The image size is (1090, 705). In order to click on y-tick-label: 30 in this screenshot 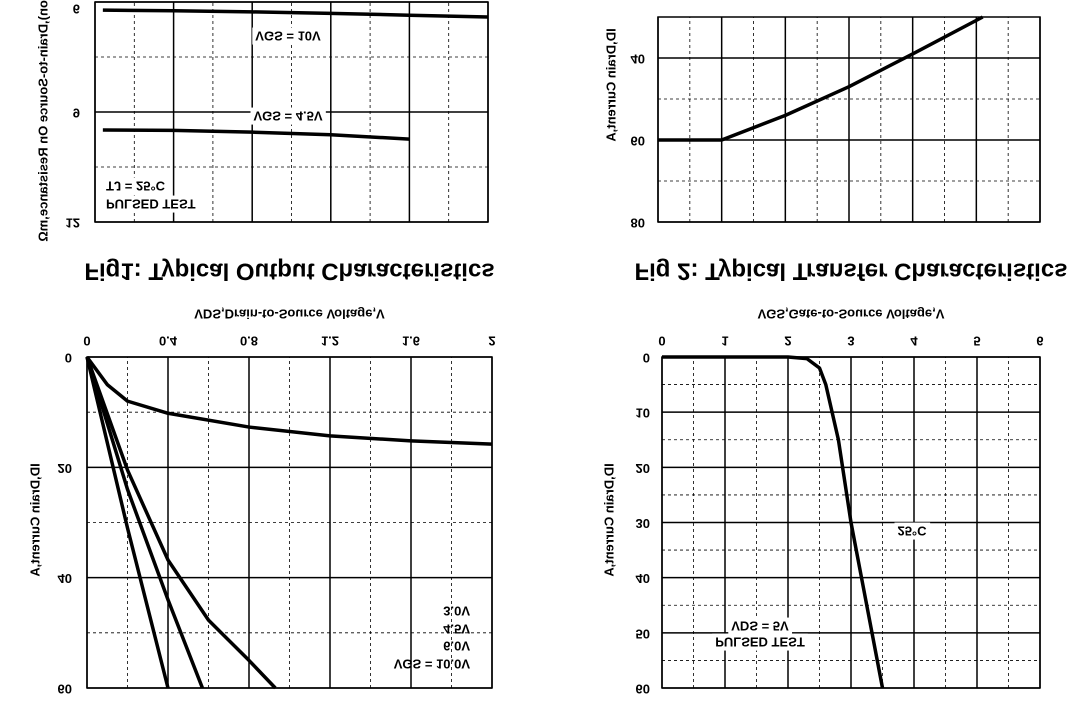, I will do `click(643, 523)`.